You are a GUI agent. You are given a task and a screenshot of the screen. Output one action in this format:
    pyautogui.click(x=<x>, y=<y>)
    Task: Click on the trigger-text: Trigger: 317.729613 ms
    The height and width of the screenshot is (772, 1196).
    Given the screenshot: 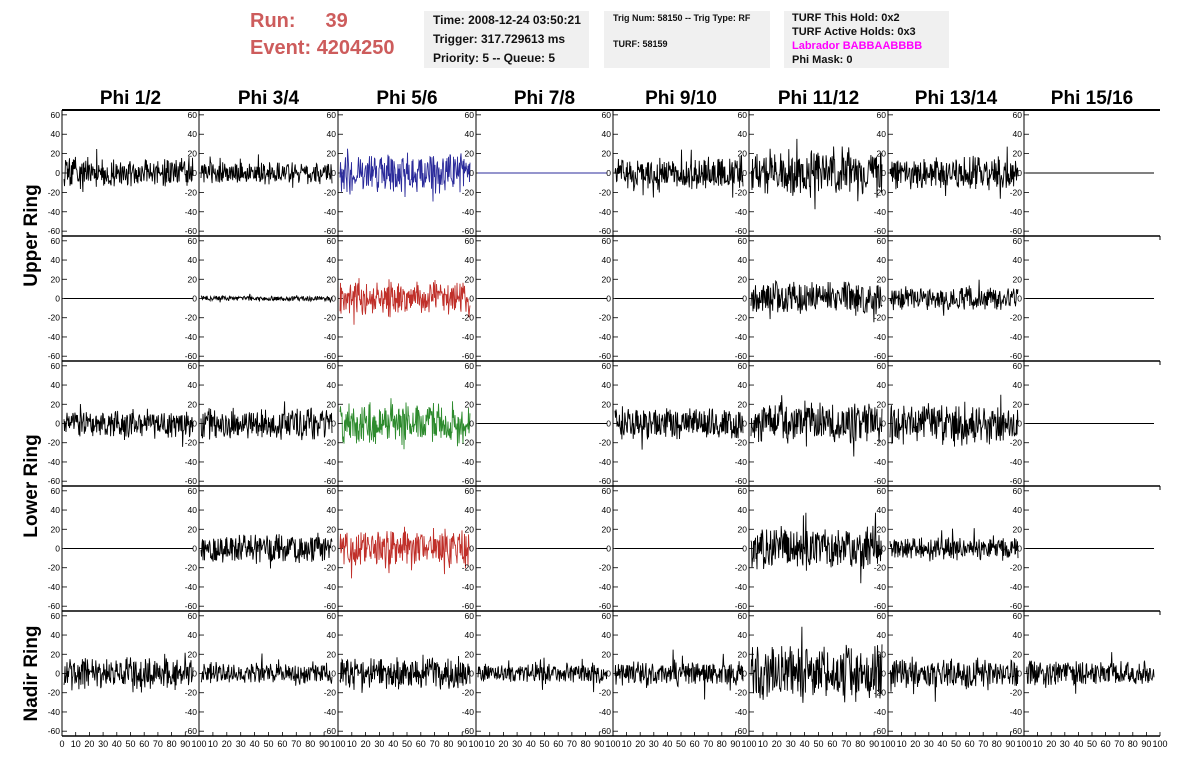 What is the action you would take?
    pyautogui.click(x=499, y=39)
    